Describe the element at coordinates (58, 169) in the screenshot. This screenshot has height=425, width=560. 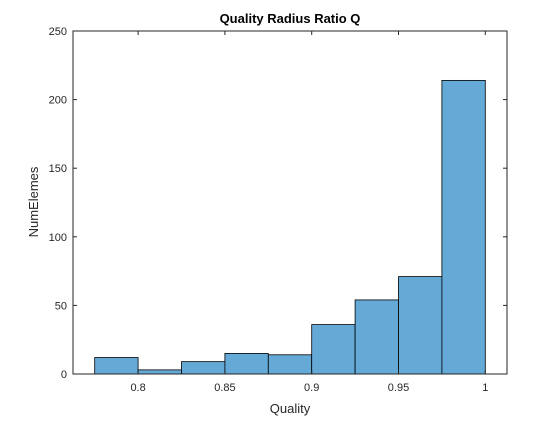
I see `y-tick-label: 150` at that location.